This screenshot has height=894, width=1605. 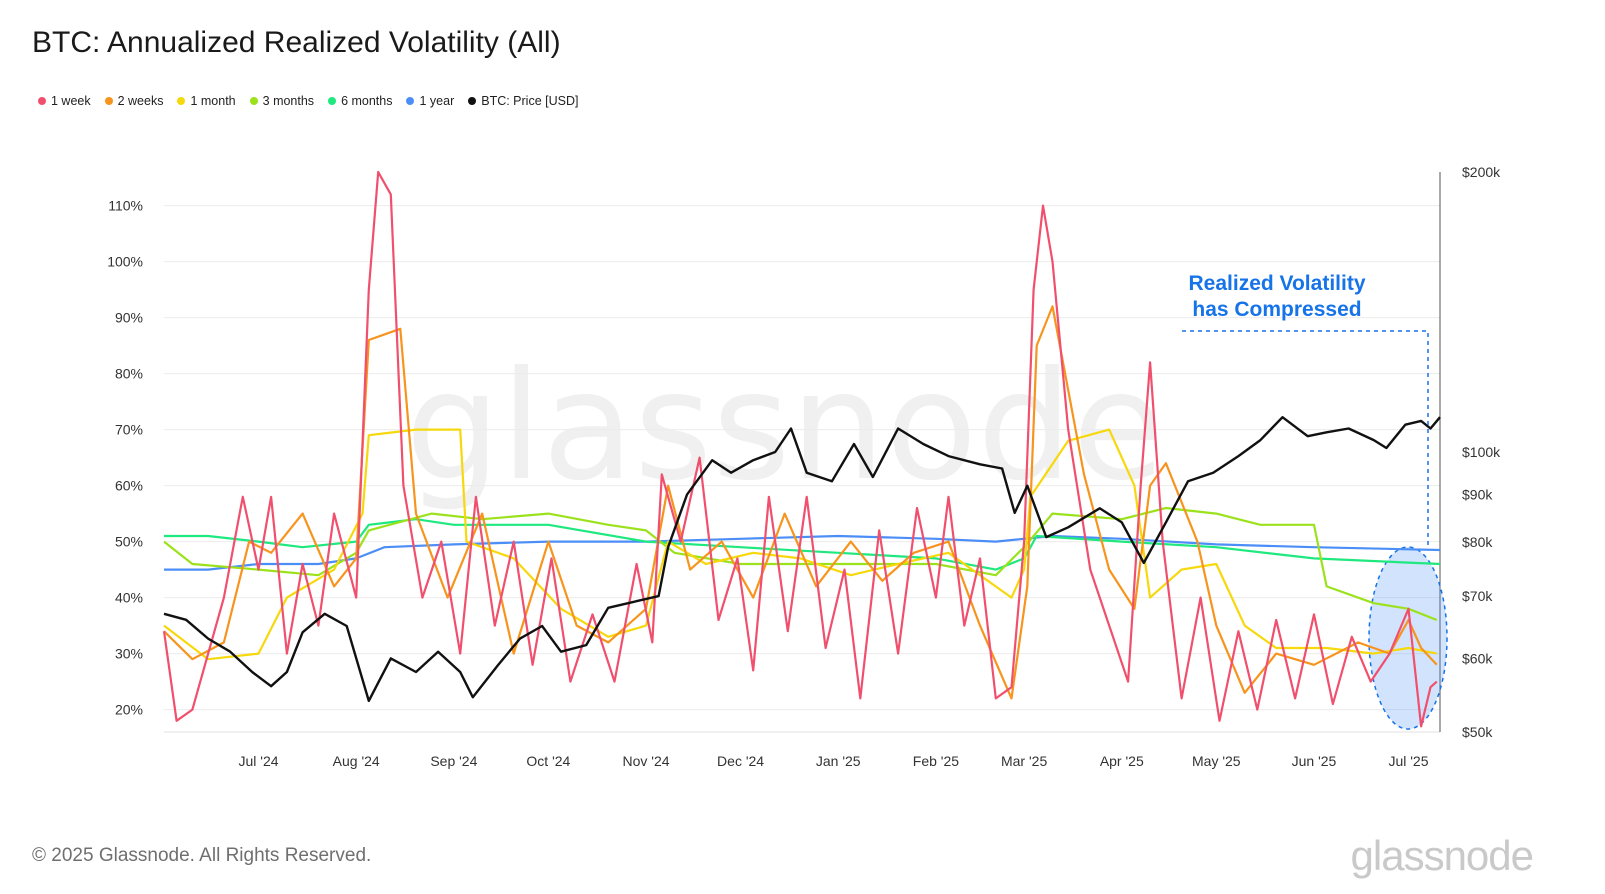 What do you see at coordinates (1408, 638) in the screenshot?
I see `compression-highlight` at bounding box center [1408, 638].